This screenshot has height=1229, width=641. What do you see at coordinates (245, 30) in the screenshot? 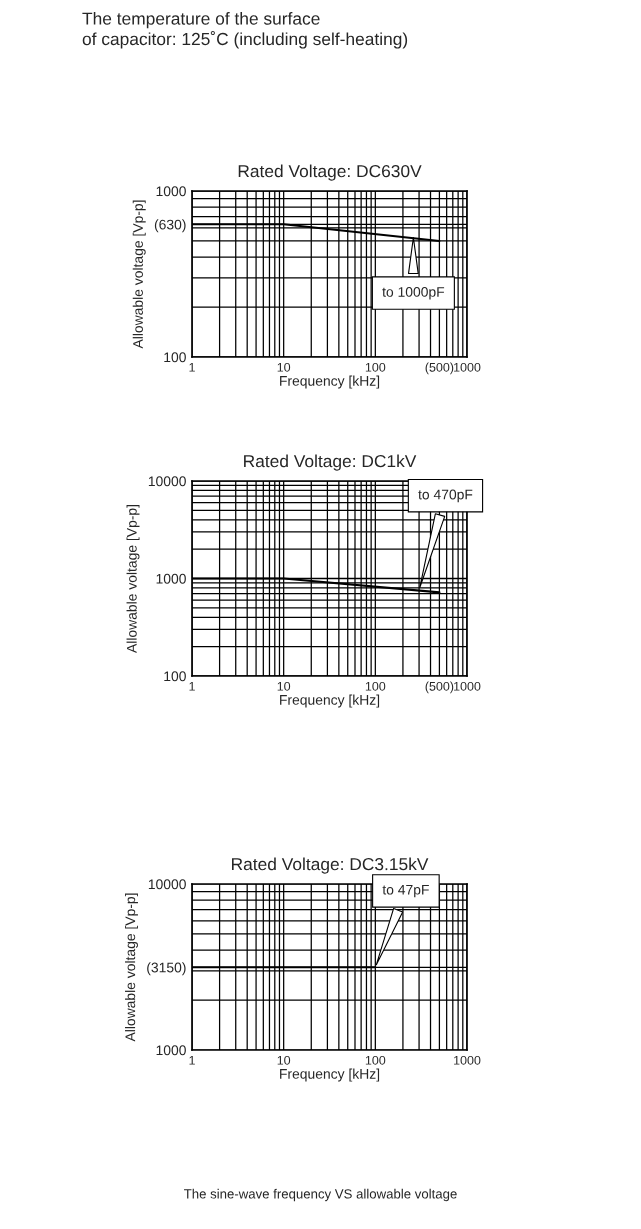
I see `text: The temperature of the surface of capacitor: 125˚C (including self-heating)` at bounding box center [245, 30].